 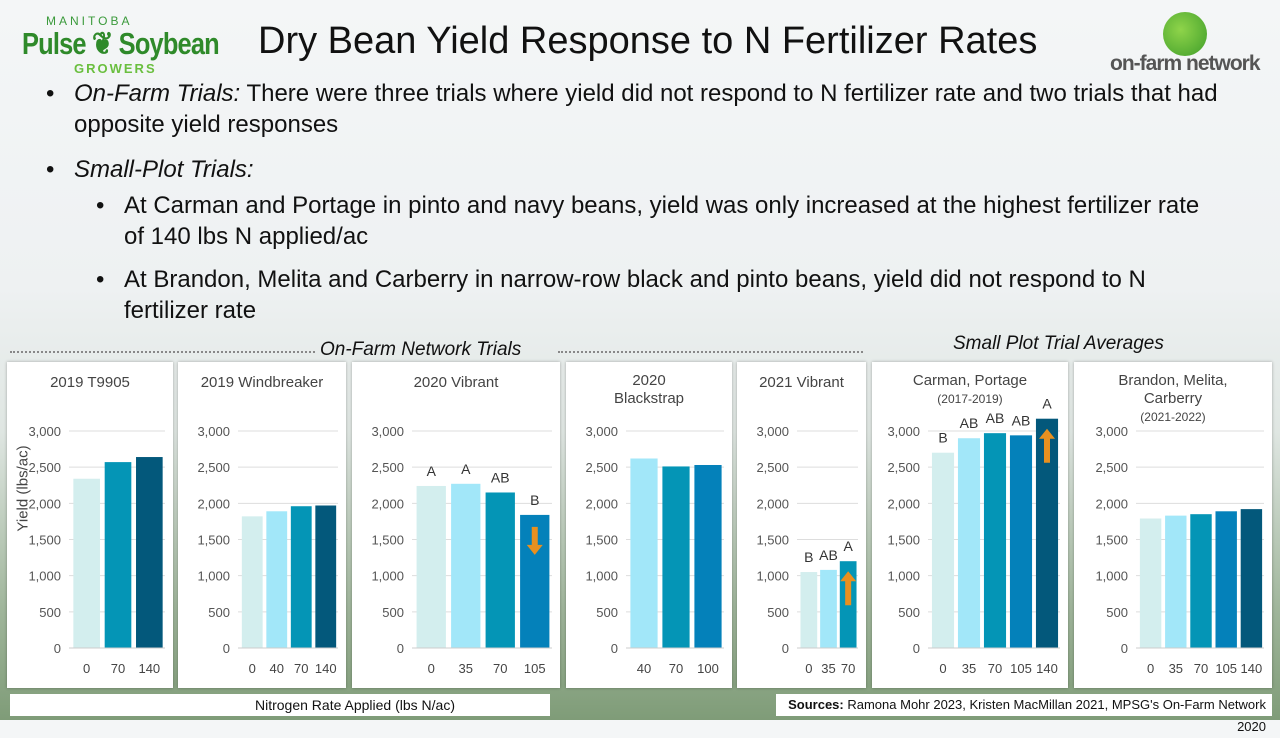 What do you see at coordinates (277, 668) in the screenshot?
I see `x-tick-label: 40` at bounding box center [277, 668].